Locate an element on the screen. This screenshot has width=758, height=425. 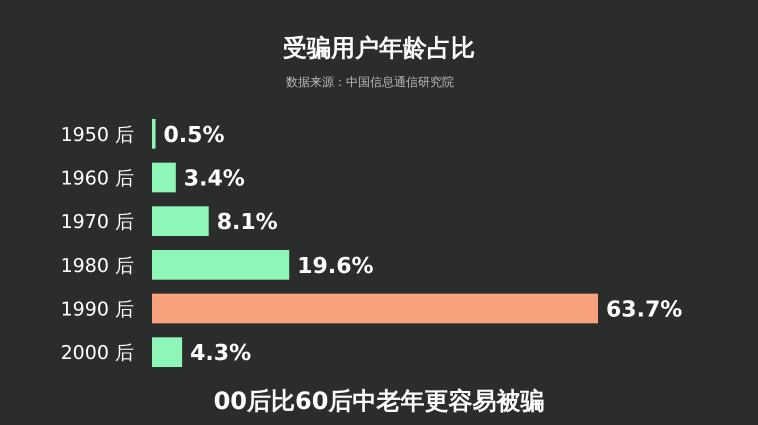
data-label: 63.7% is located at coordinates (644, 310).